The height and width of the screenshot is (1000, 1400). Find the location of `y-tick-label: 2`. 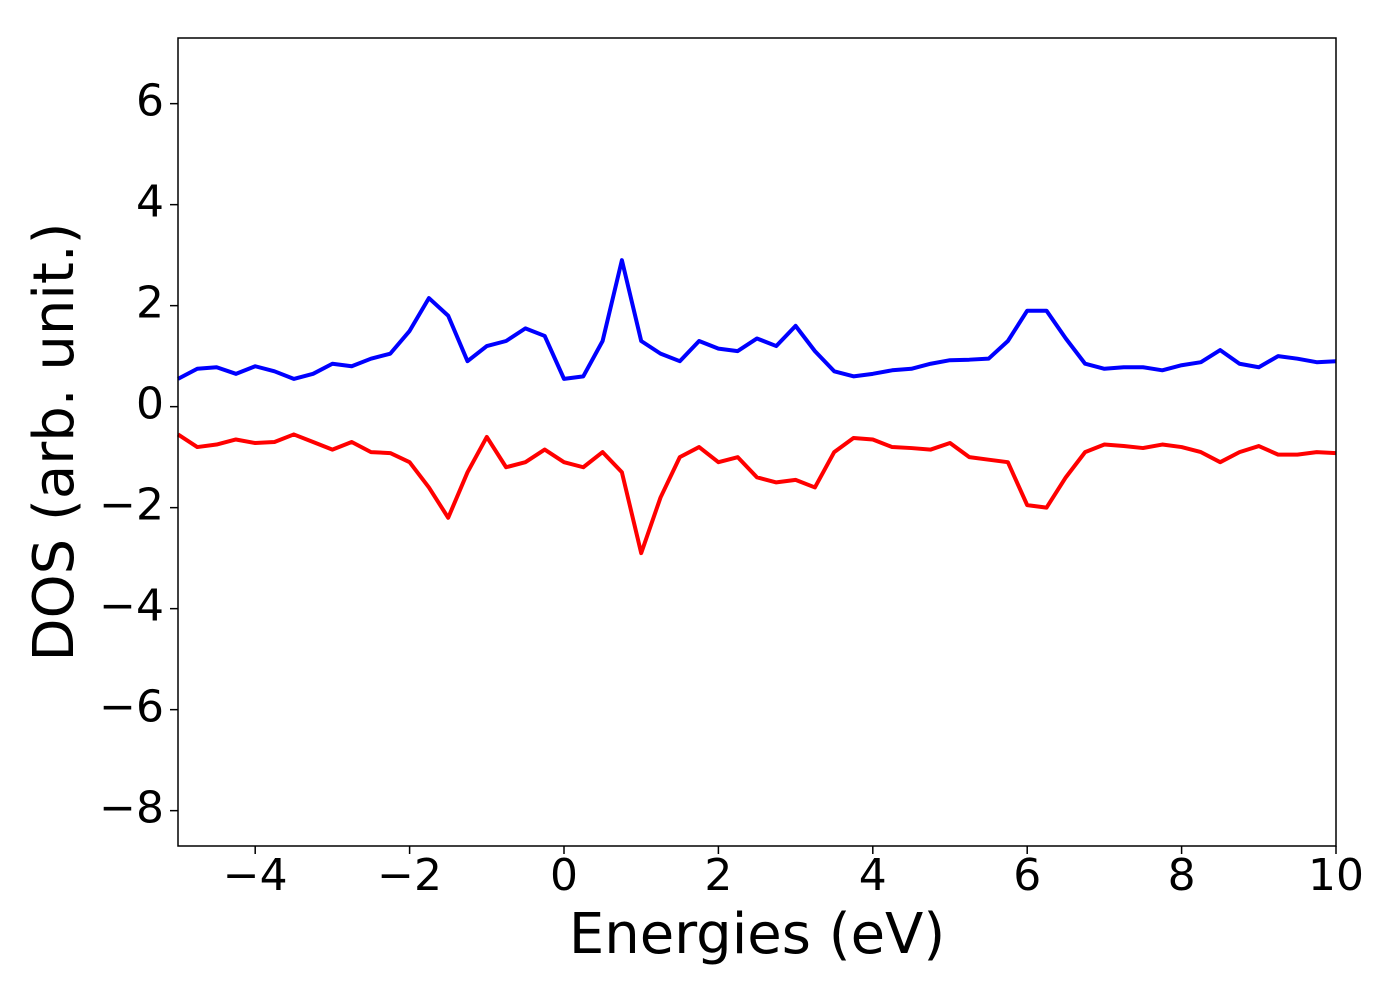

y-tick-label: 2 is located at coordinates (150, 303).